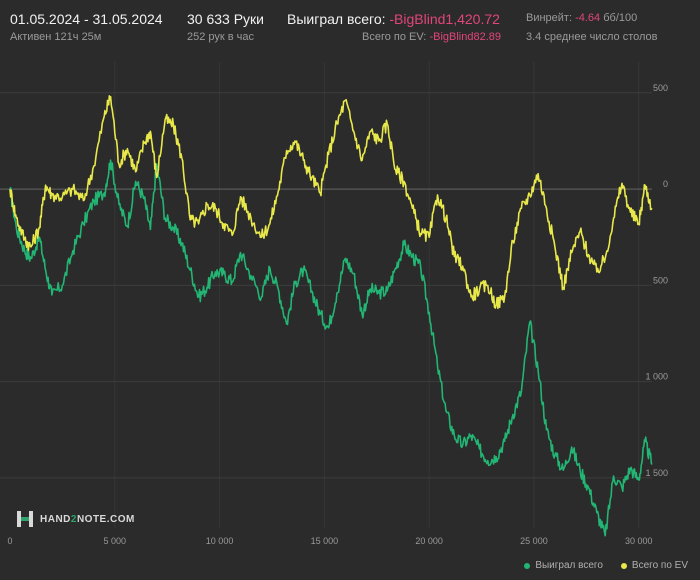 The image size is (700, 580). What do you see at coordinates (527, 565) in the screenshot?
I see `legend-dot-won-icon` at bounding box center [527, 565].